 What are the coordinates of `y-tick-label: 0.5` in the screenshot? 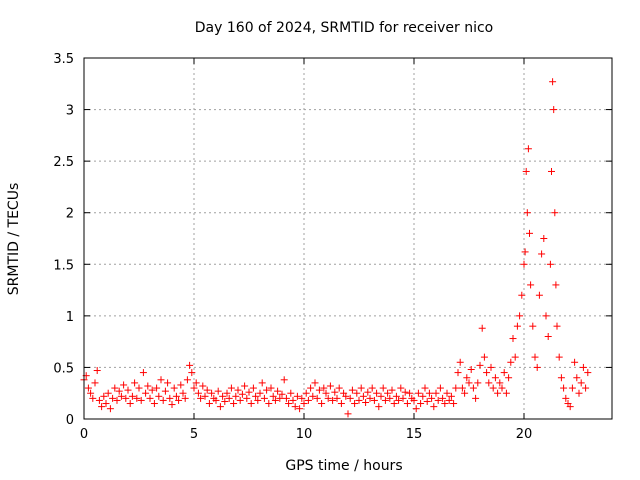 It's located at (63, 368).